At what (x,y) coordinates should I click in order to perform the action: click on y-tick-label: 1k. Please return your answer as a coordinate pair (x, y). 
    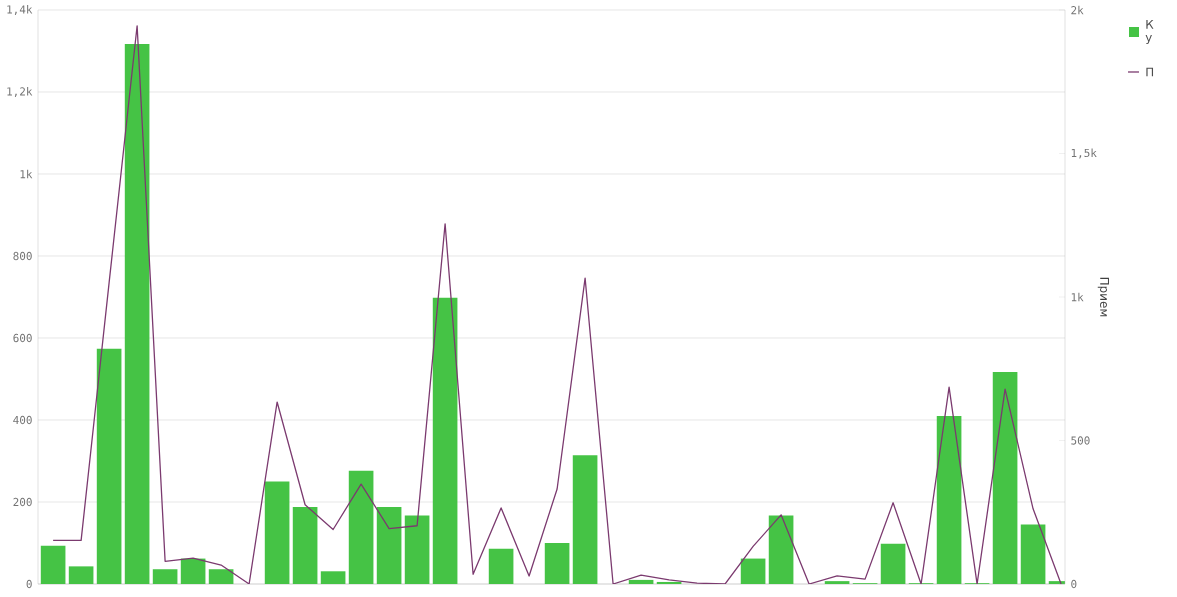
    Looking at the image, I should click on (26, 174).